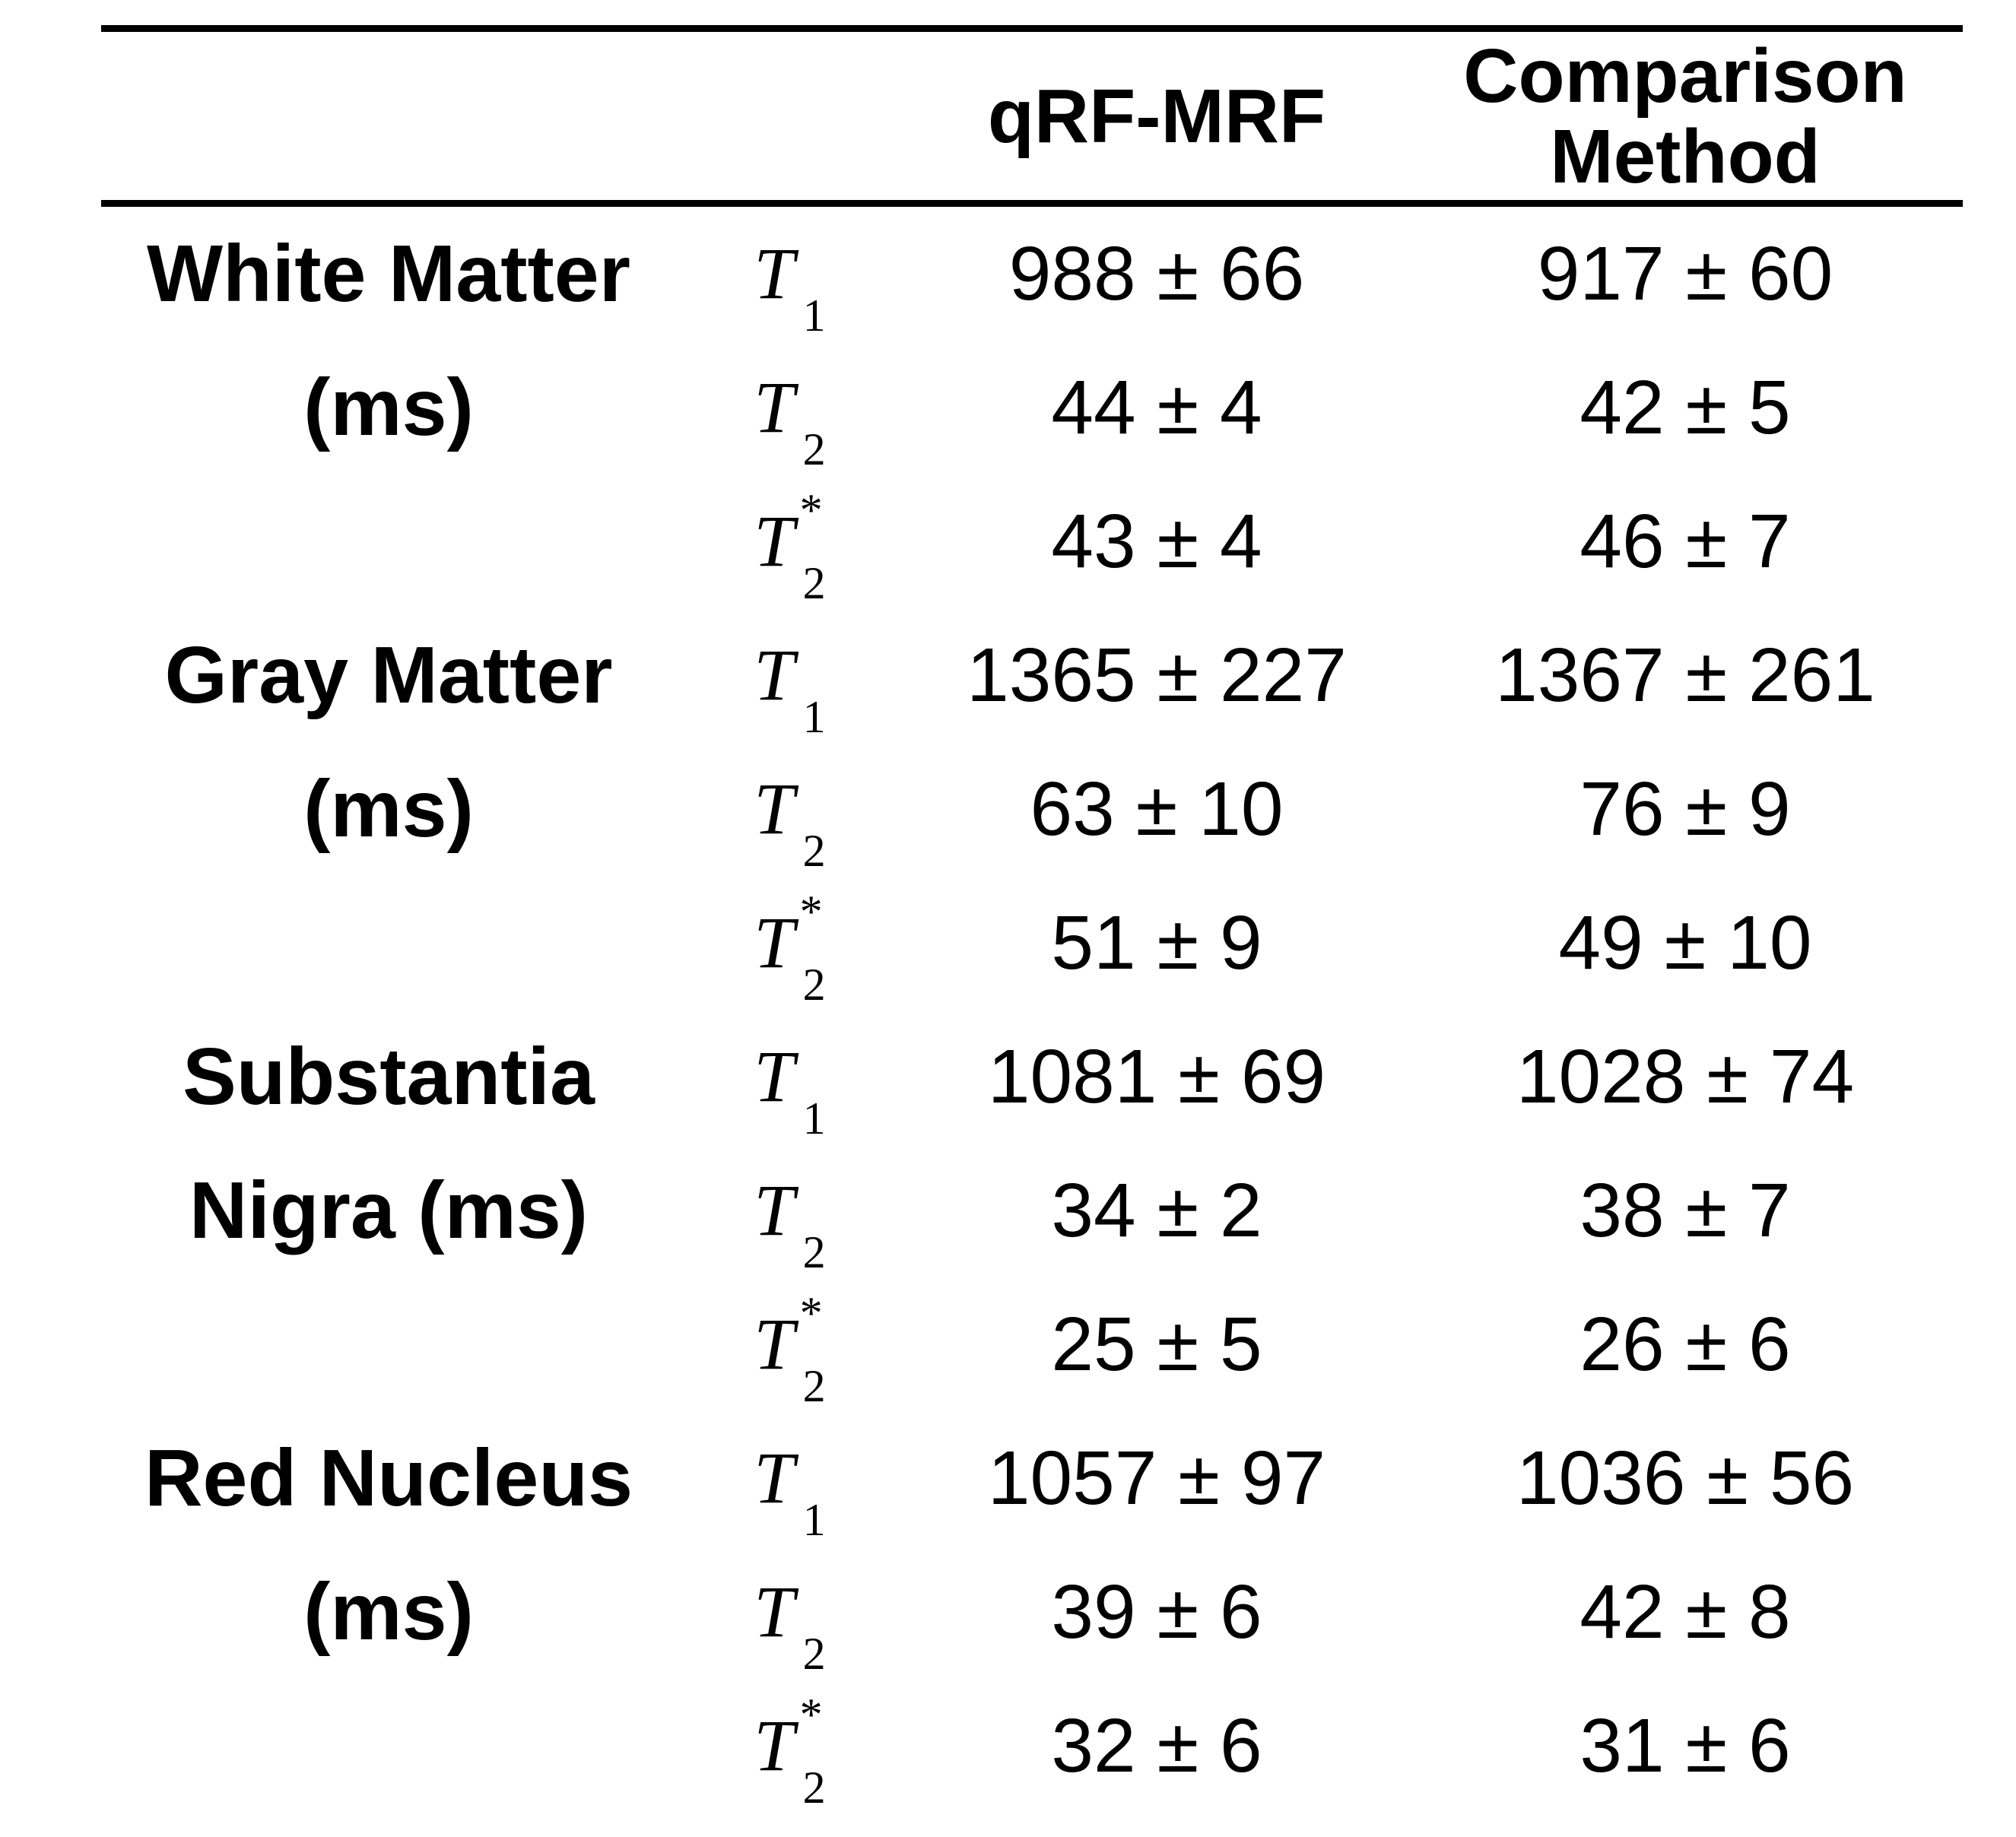 This screenshot has height=1837, width=2016. Describe the element at coordinates (1156, 1745) in the screenshot. I see `qrf-value: 32 ± 6` at that location.